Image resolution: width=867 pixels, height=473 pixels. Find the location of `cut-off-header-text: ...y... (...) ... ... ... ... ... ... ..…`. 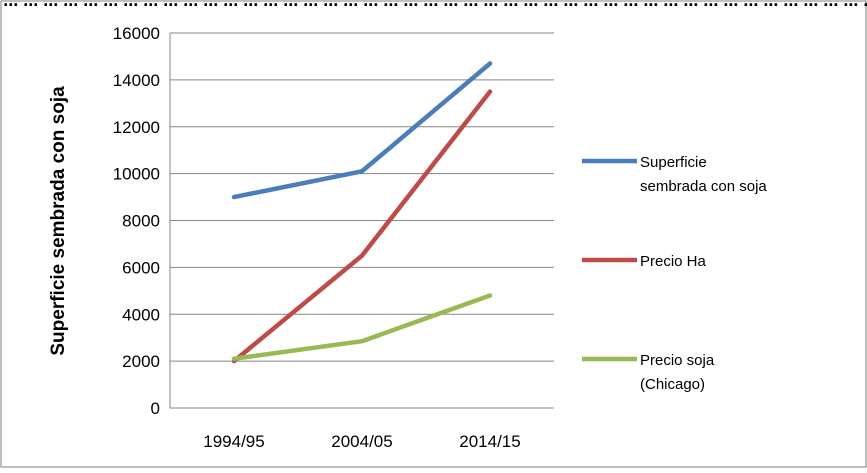

cut-off-header-text: ...y... (...) ... ... ... ... ... ... ..… is located at coordinates (433, 5).